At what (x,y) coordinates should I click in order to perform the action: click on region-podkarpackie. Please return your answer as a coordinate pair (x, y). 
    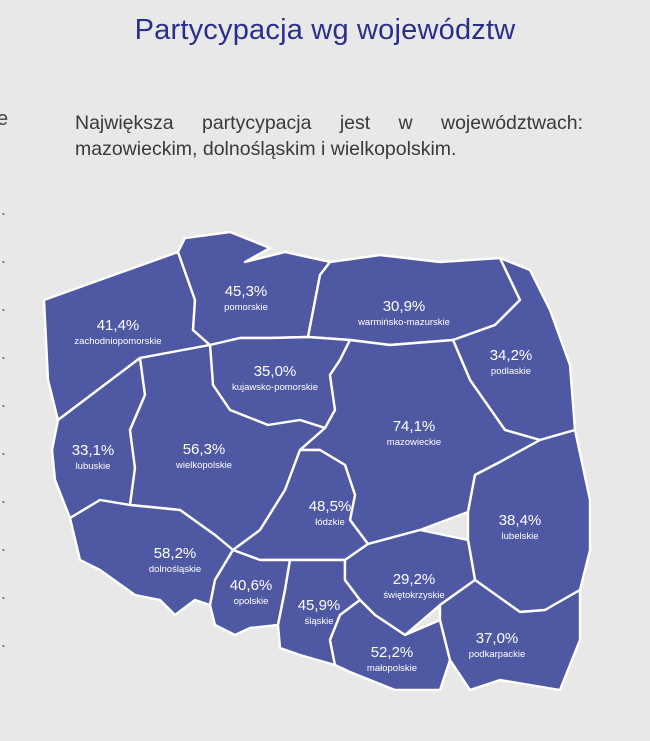
    Looking at the image, I should click on (510, 635).